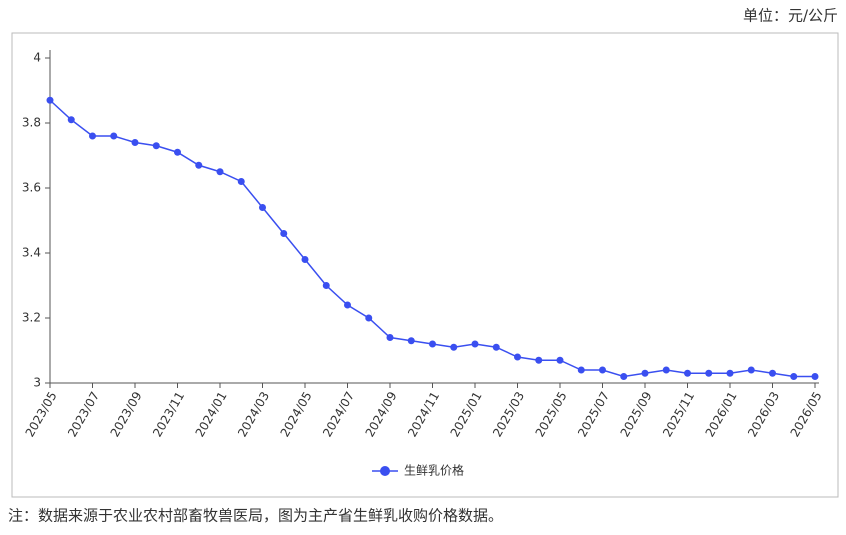 This screenshot has width=846, height=535. I want to click on x-tick-label: 2025/09, so click(636, 414).